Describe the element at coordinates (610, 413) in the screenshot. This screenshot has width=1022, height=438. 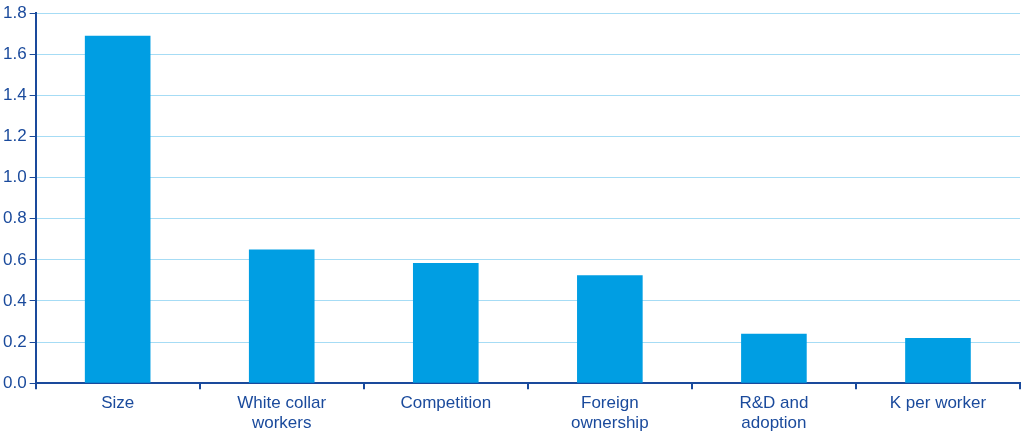
I see `x-tick-label: Foreign ownership` at that location.